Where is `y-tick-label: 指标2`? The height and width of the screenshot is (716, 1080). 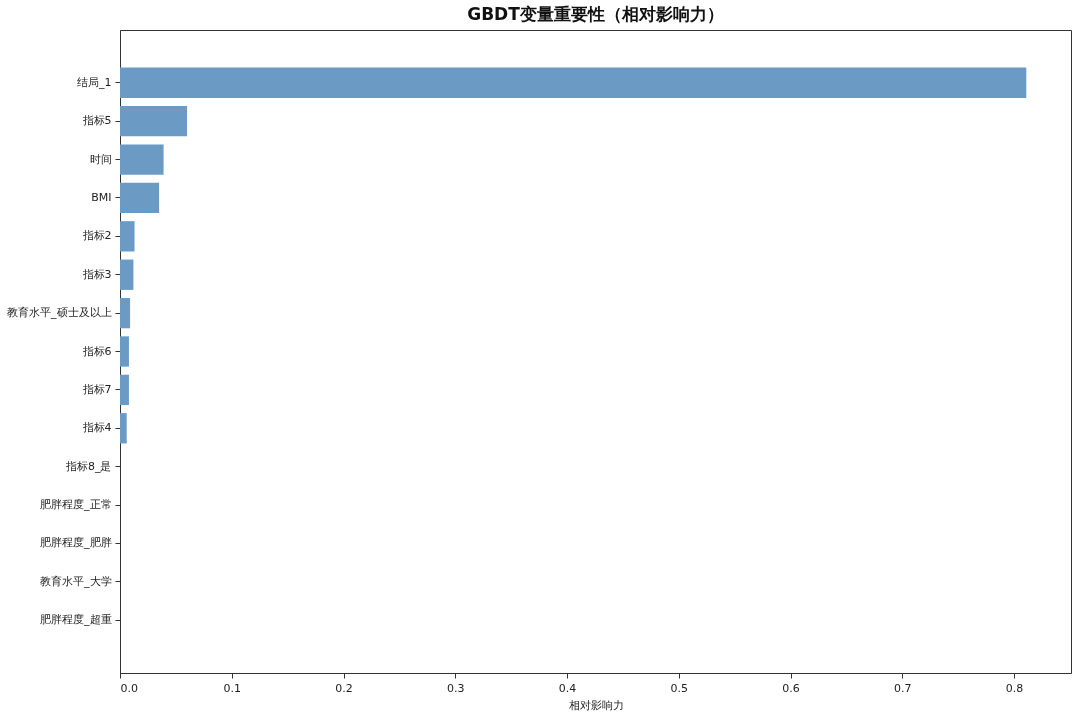 y-tick-label: 指标2 is located at coordinates (96, 236).